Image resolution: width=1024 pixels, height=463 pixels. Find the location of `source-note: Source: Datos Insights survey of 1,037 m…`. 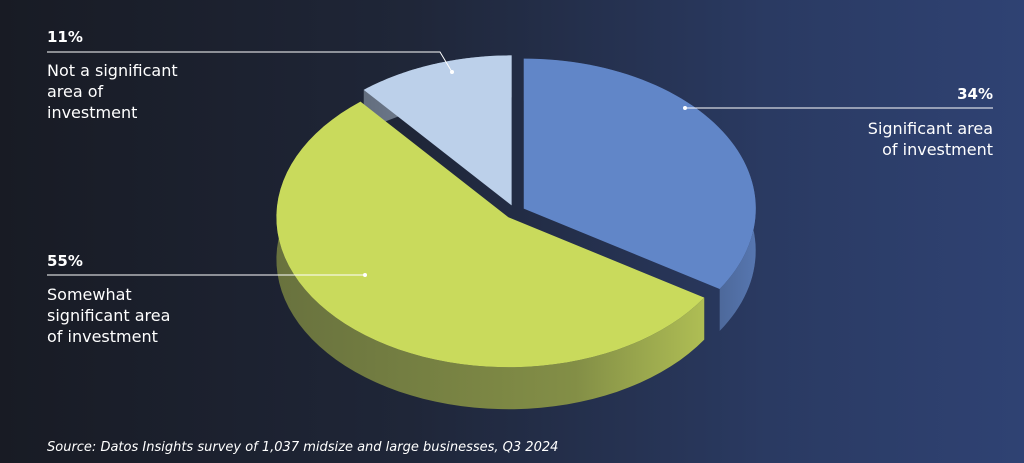

source-note: Source: Datos Insights survey of 1,037 m… is located at coordinates (303, 447).